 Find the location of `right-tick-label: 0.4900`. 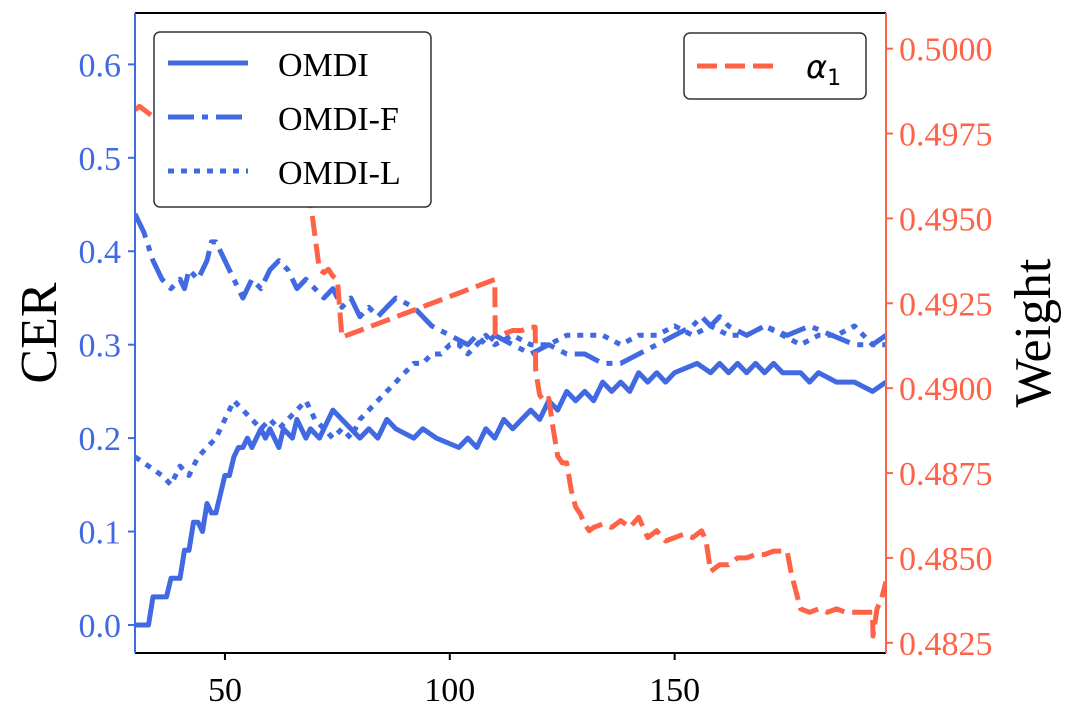

right-tick-label: 0.4900 is located at coordinates (946, 389).